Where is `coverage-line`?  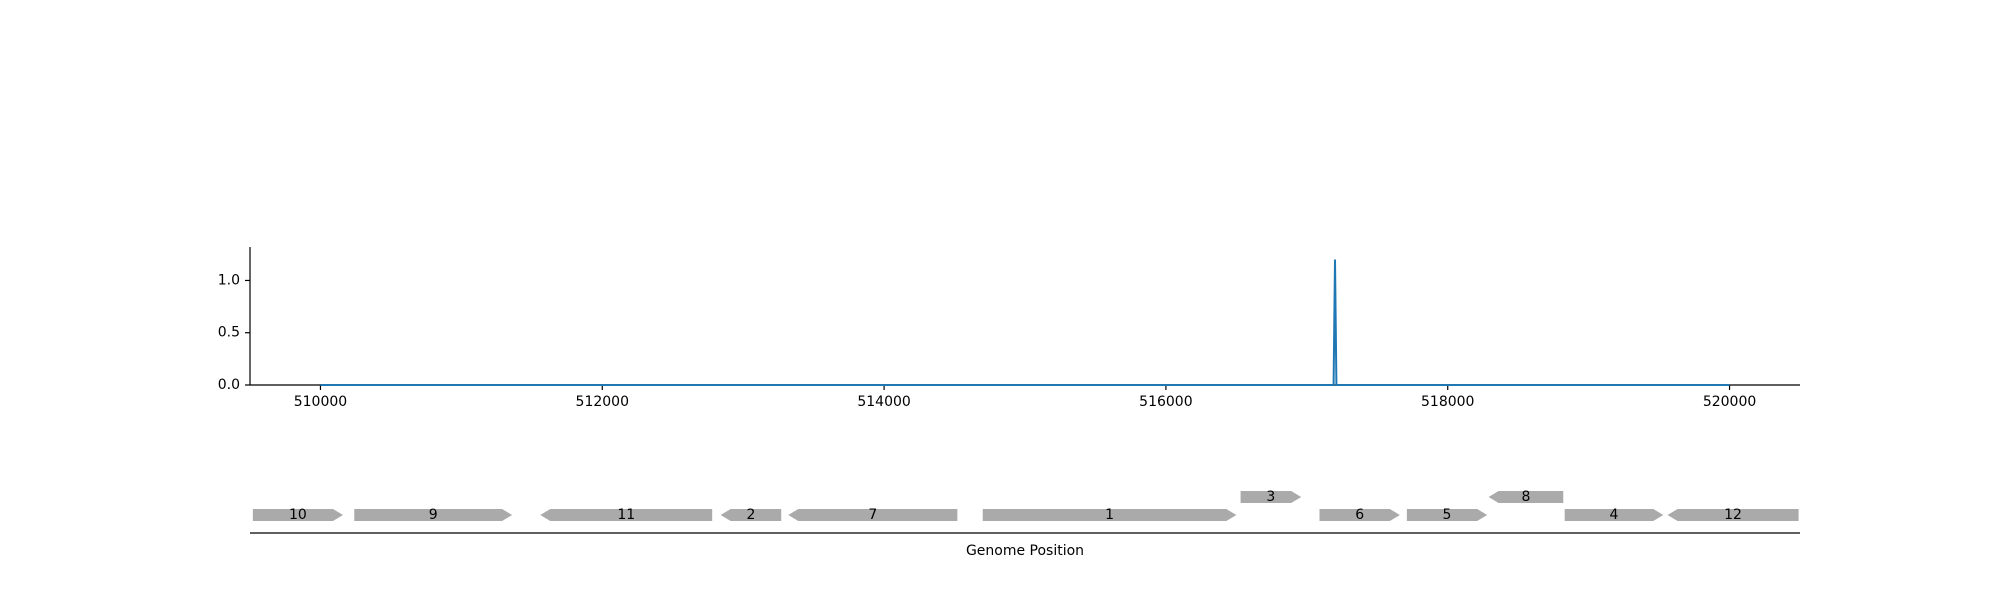
coverage-line is located at coordinates (1025, 322).